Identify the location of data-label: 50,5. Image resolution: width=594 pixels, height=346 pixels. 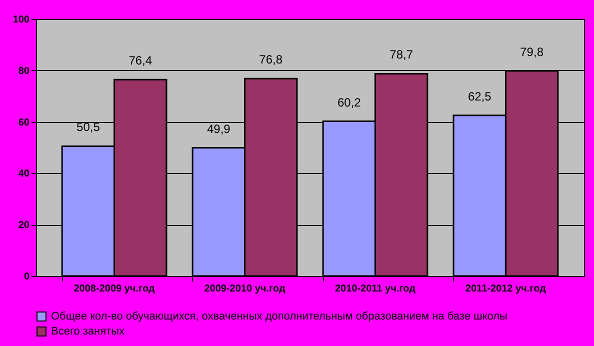
(88, 127).